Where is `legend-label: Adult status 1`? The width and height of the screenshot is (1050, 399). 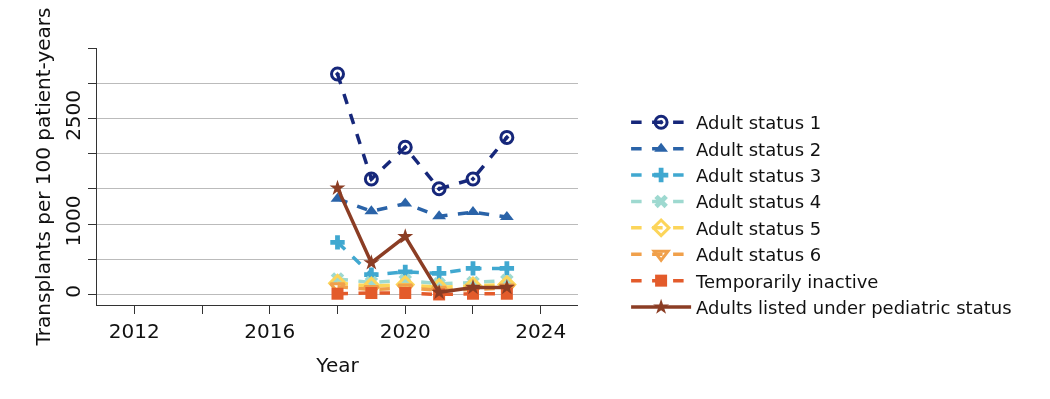
legend-label: Adult status 1 is located at coordinates (759, 123).